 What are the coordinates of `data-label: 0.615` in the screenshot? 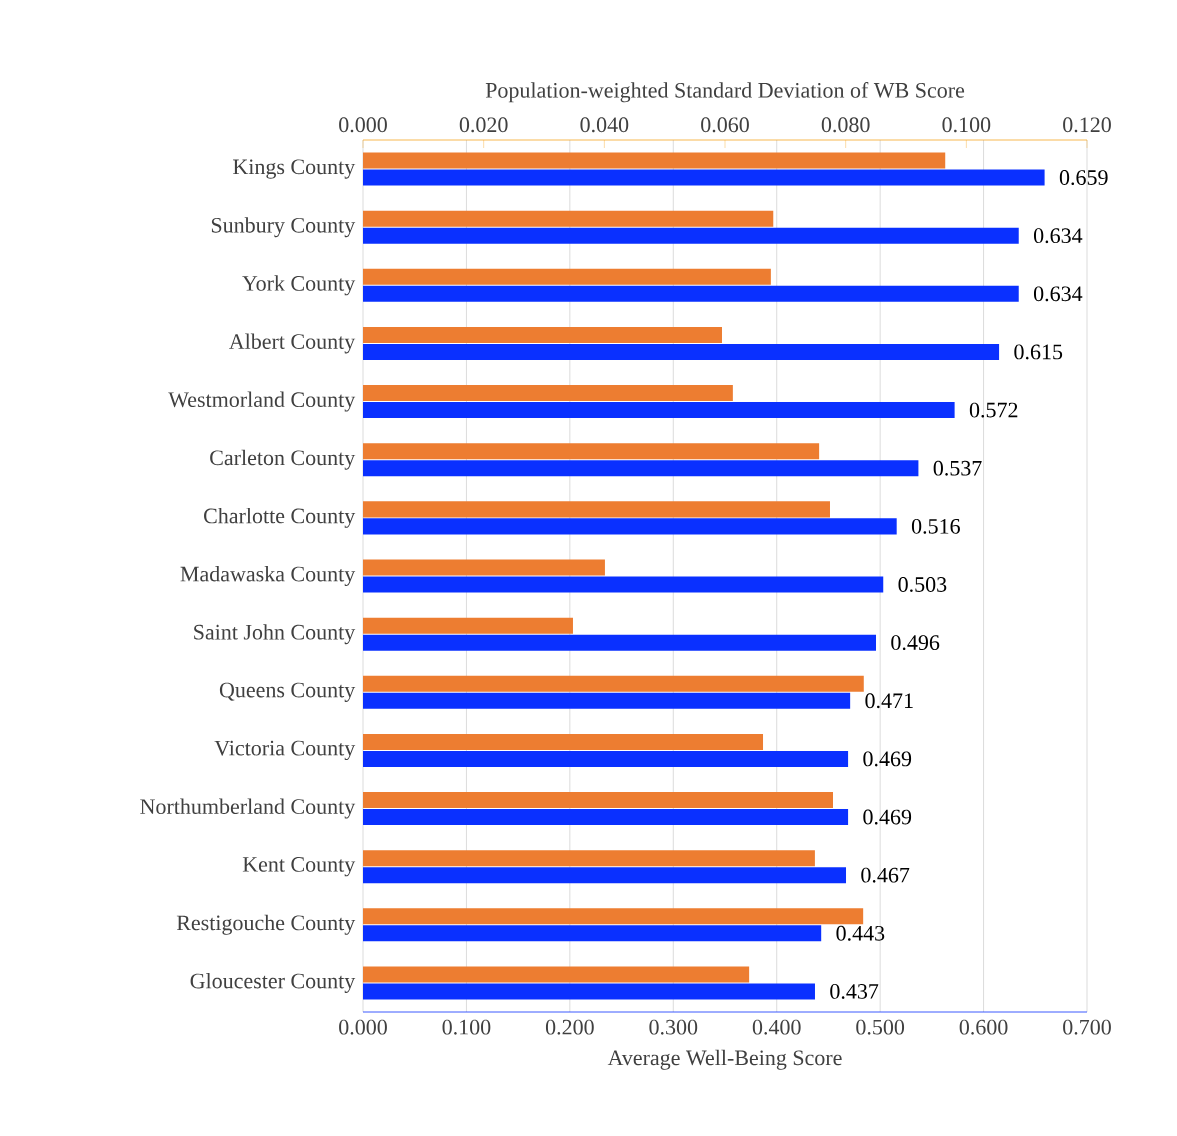 It's located at (1038, 352).